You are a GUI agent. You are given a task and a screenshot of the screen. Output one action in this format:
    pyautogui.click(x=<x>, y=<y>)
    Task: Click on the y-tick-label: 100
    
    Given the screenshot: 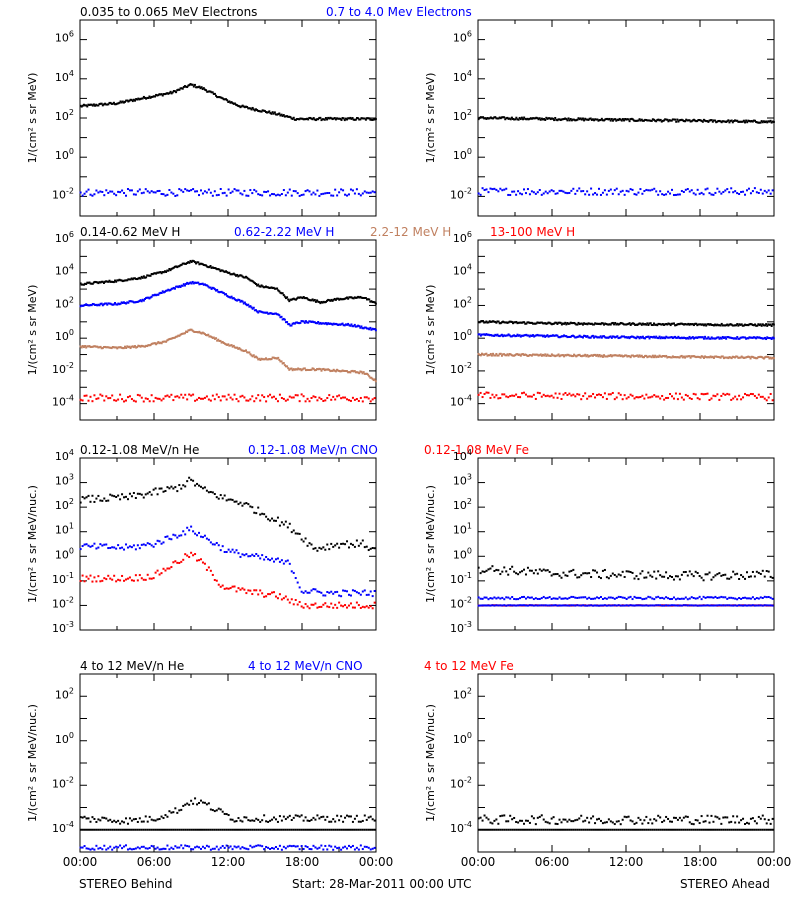 What is the action you would take?
    pyautogui.click(x=462, y=154)
    